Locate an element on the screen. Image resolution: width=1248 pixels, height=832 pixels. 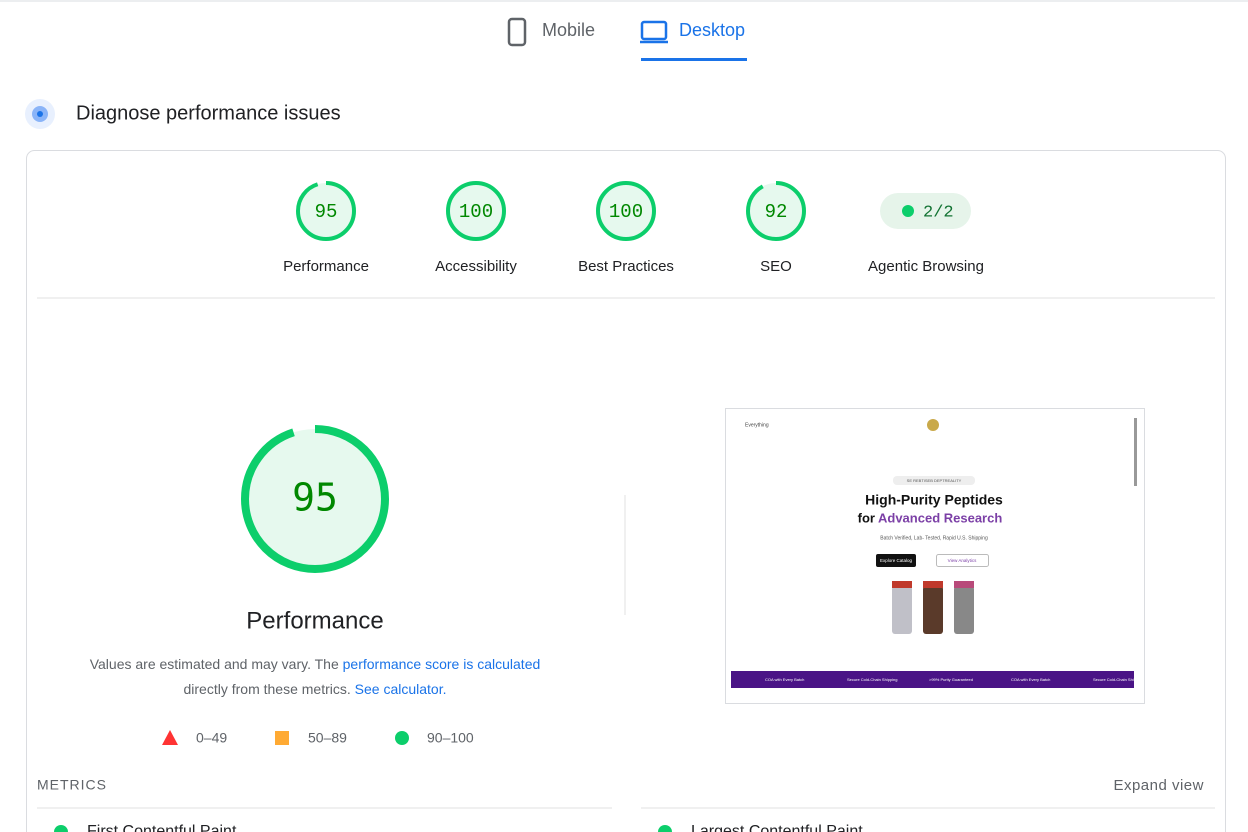
note-text: directly from these metrics. is located at coordinates (267, 689).